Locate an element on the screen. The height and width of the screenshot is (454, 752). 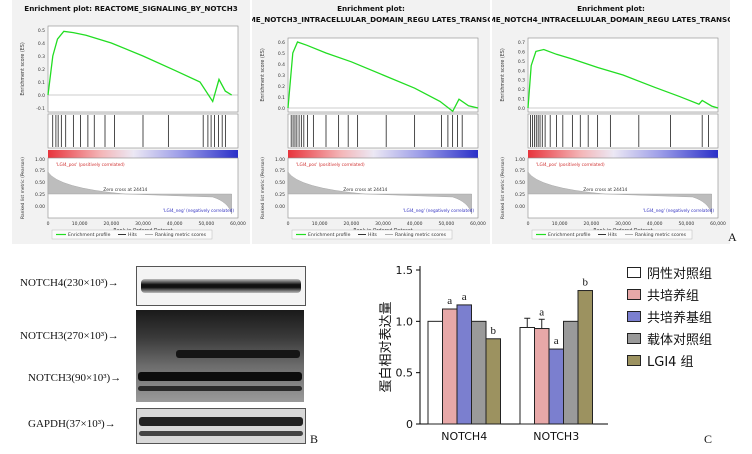
x-tick-label: 50,000 is located at coordinates (446, 224).